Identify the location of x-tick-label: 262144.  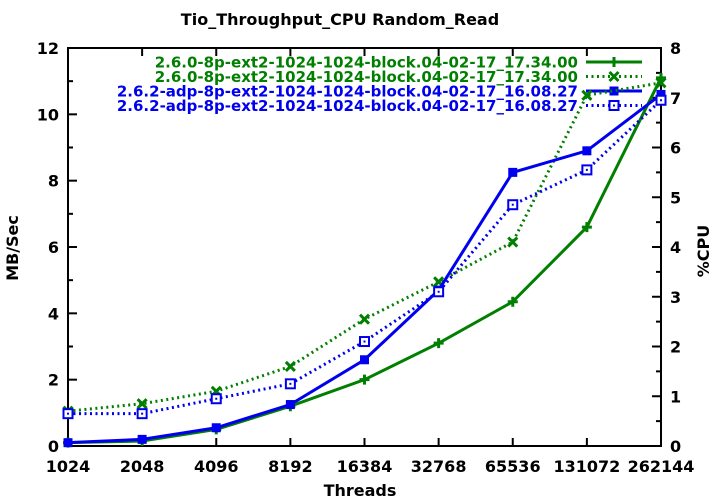
(661, 466).